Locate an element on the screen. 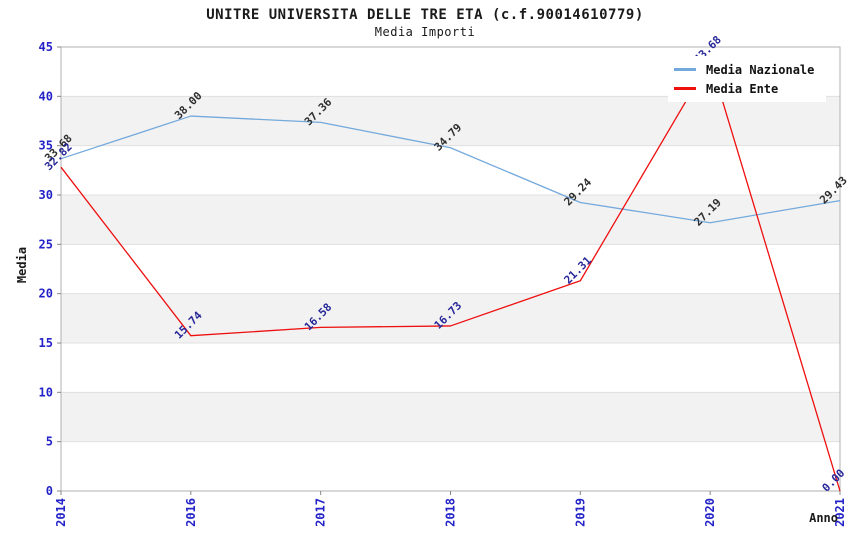  legend: Media Nazionale Media Ente is located at coordinates (747, 79).